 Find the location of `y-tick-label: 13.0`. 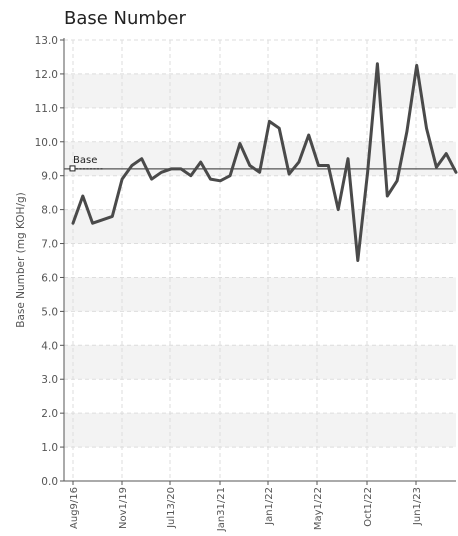

y-tick-label: 13.0 is located at coordinates (46, 41).